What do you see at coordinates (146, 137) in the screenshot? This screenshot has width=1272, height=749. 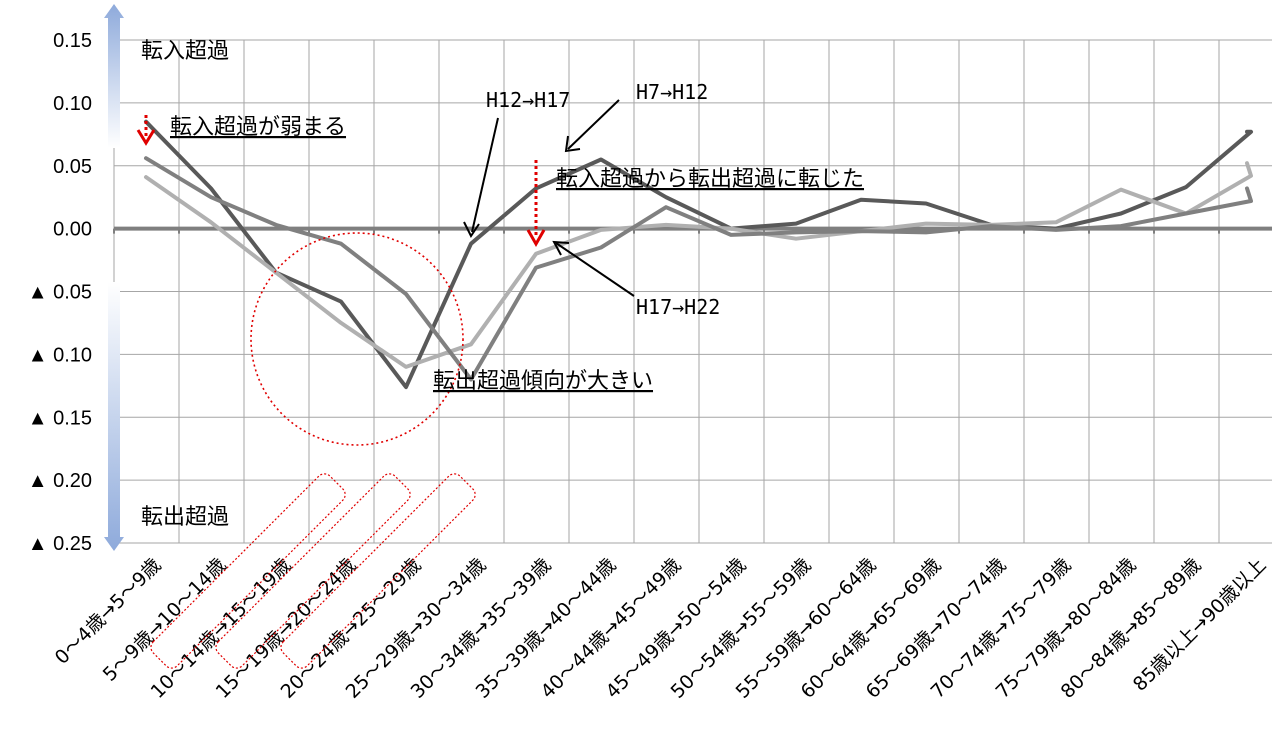 I see `weakening-arrow-head` at bounding box center [146, 137].